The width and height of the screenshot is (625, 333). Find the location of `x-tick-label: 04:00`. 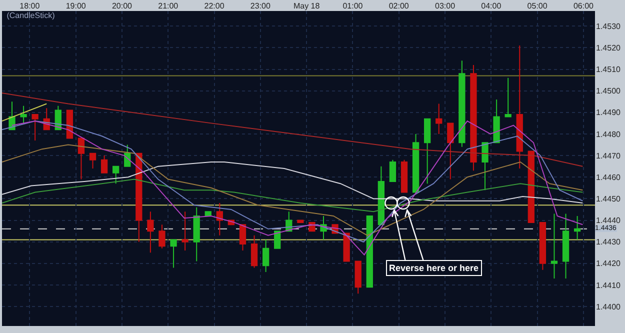

x-tick-label: 04:00 is located at coordinates (491, 5).